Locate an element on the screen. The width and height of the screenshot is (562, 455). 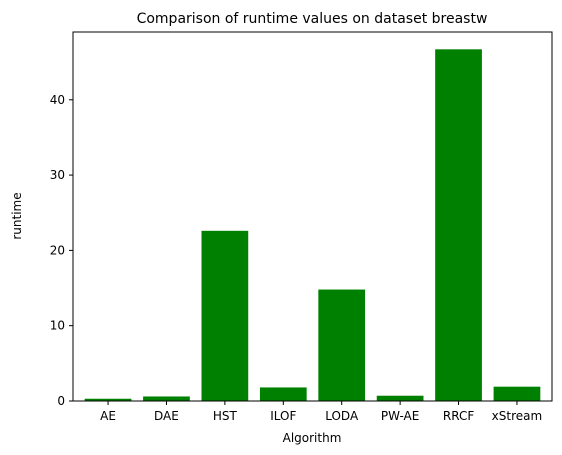
x-tick-label-loda: LODA is located at coordinates (342, 416).